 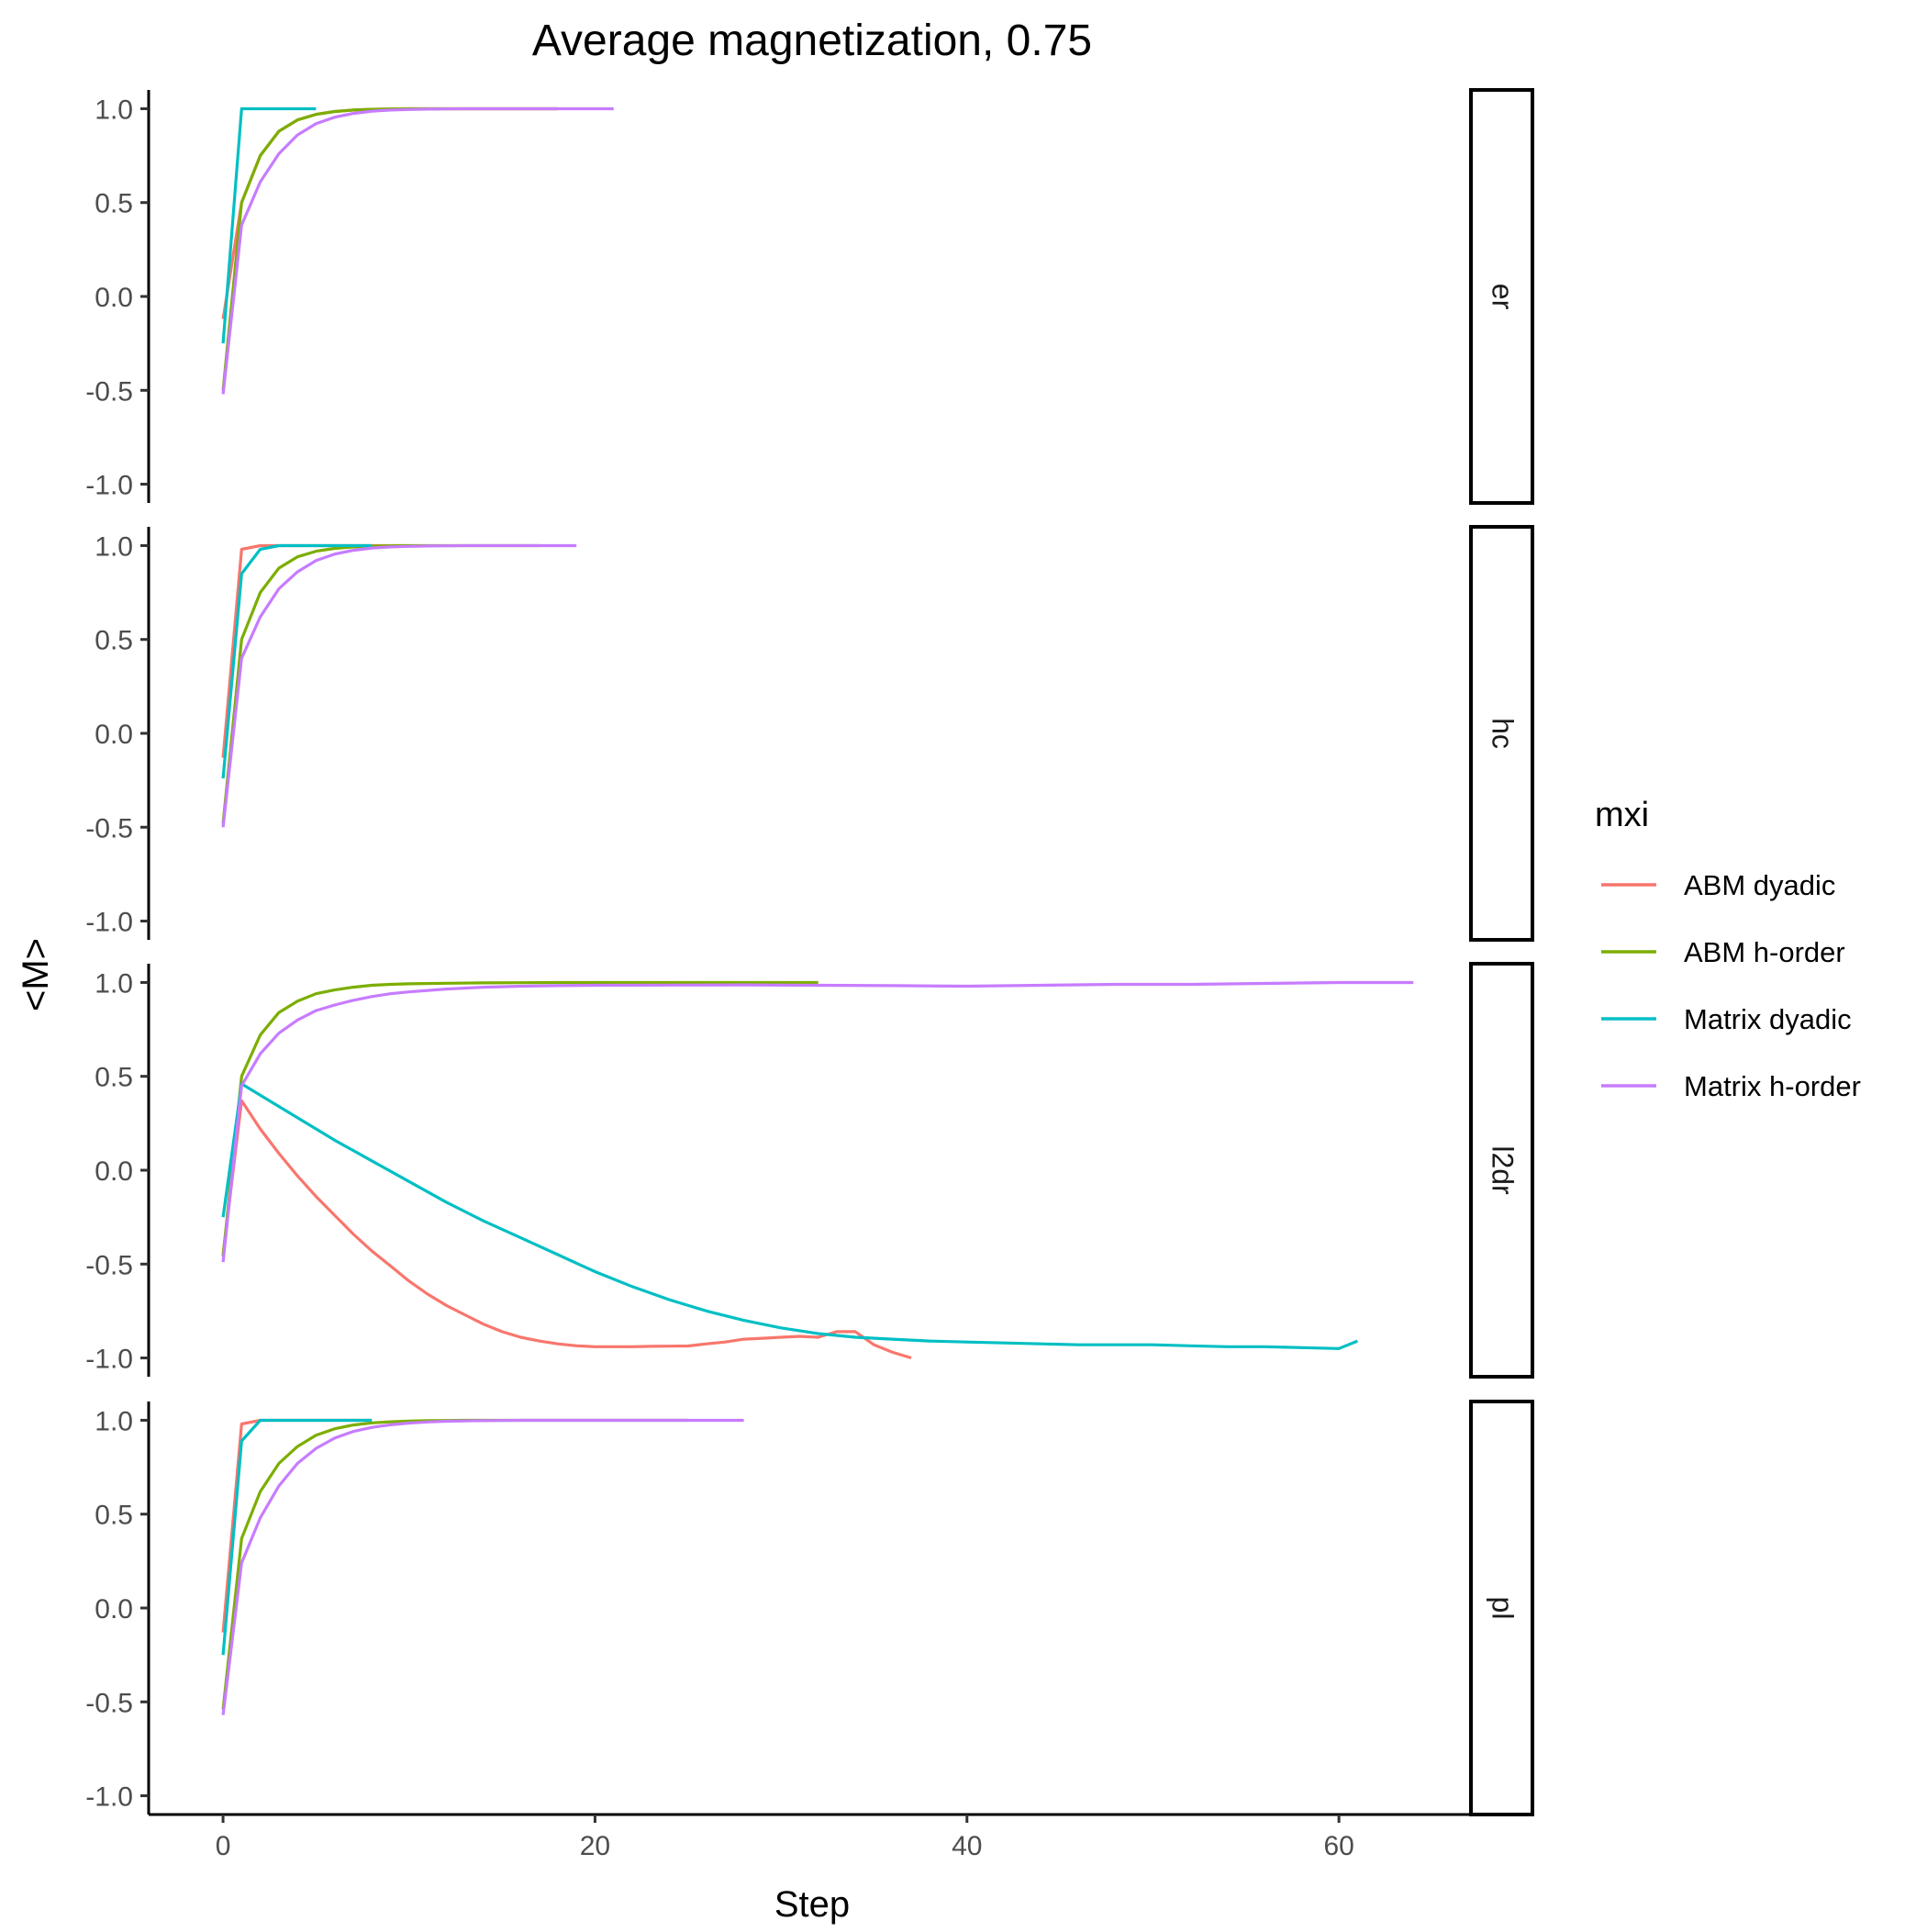 I want to click on chart-title: Average magnetization, 0.75, so click(x=812, y=41).